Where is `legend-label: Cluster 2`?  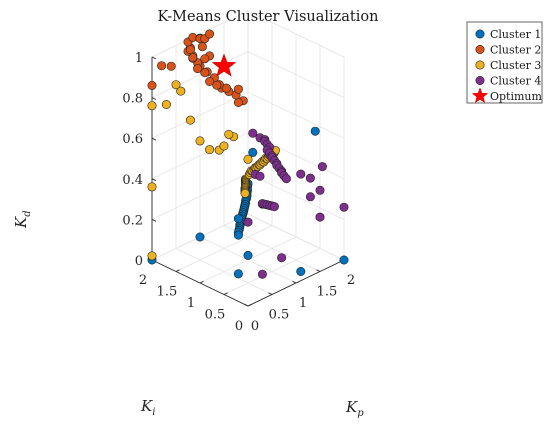
legend-label: Cluster 2 is located at coordinates (515, 50).